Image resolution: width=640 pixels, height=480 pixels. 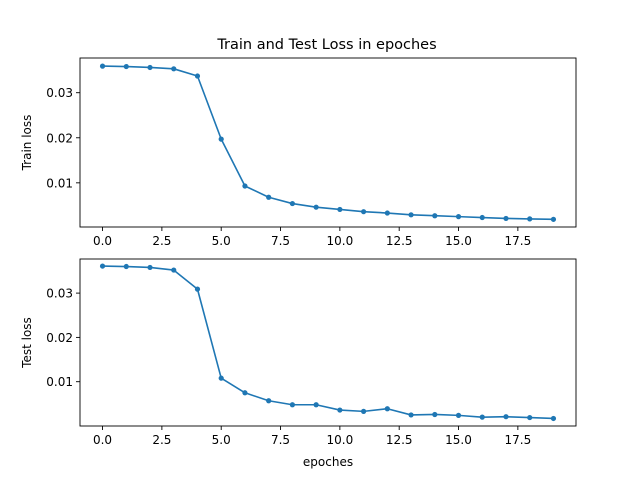 I want to click on test-x-tick-label: 15.0, so click(x=458, y=440).